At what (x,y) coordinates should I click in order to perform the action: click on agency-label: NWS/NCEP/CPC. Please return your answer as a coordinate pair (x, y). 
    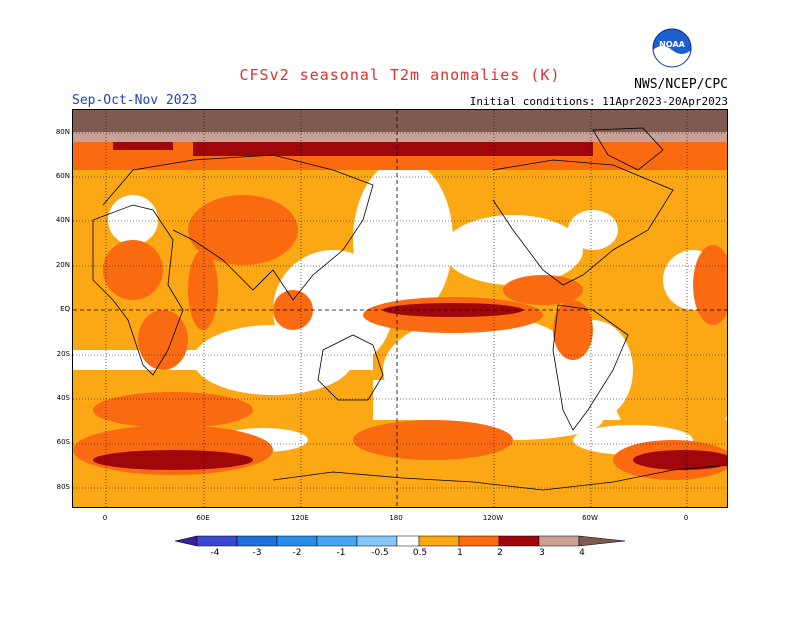
    Looking at the image, I should click on (681, 84).